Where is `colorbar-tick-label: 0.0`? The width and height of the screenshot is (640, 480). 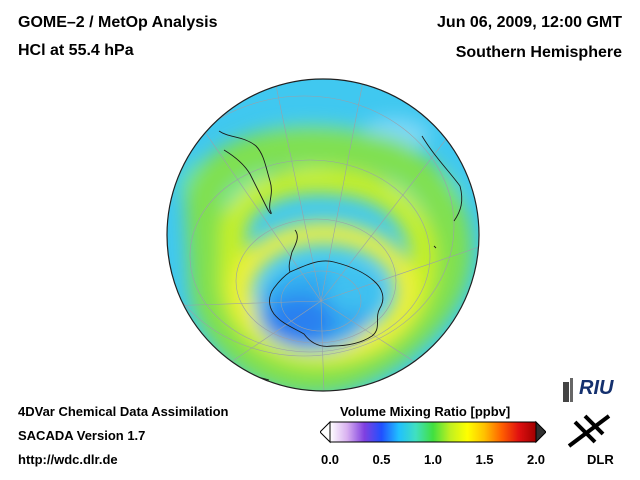 colorbar-tick-label: 0.0 is located at coordinates (330, 459).